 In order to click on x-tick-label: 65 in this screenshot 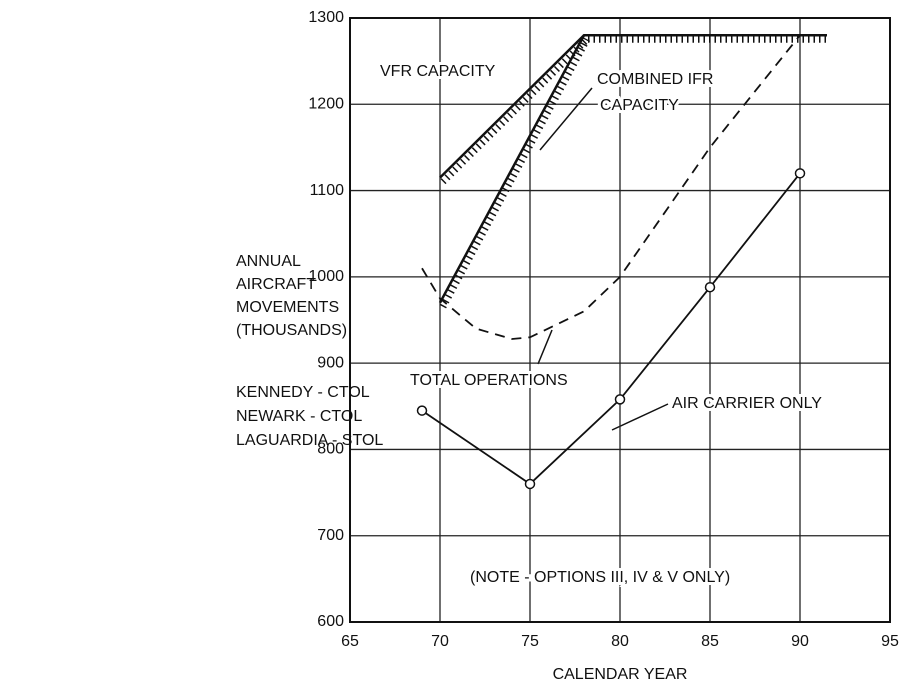, I will do `click(350, 641)`.